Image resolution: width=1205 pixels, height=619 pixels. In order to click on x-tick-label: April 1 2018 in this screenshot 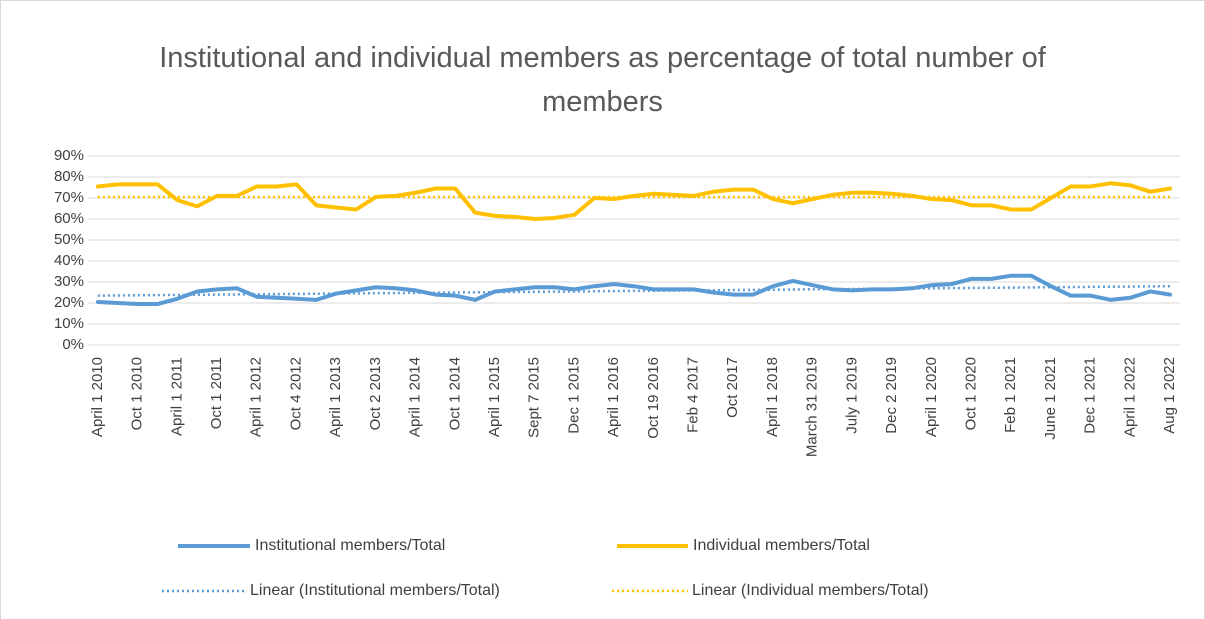, I will do `click(772, 397)`.